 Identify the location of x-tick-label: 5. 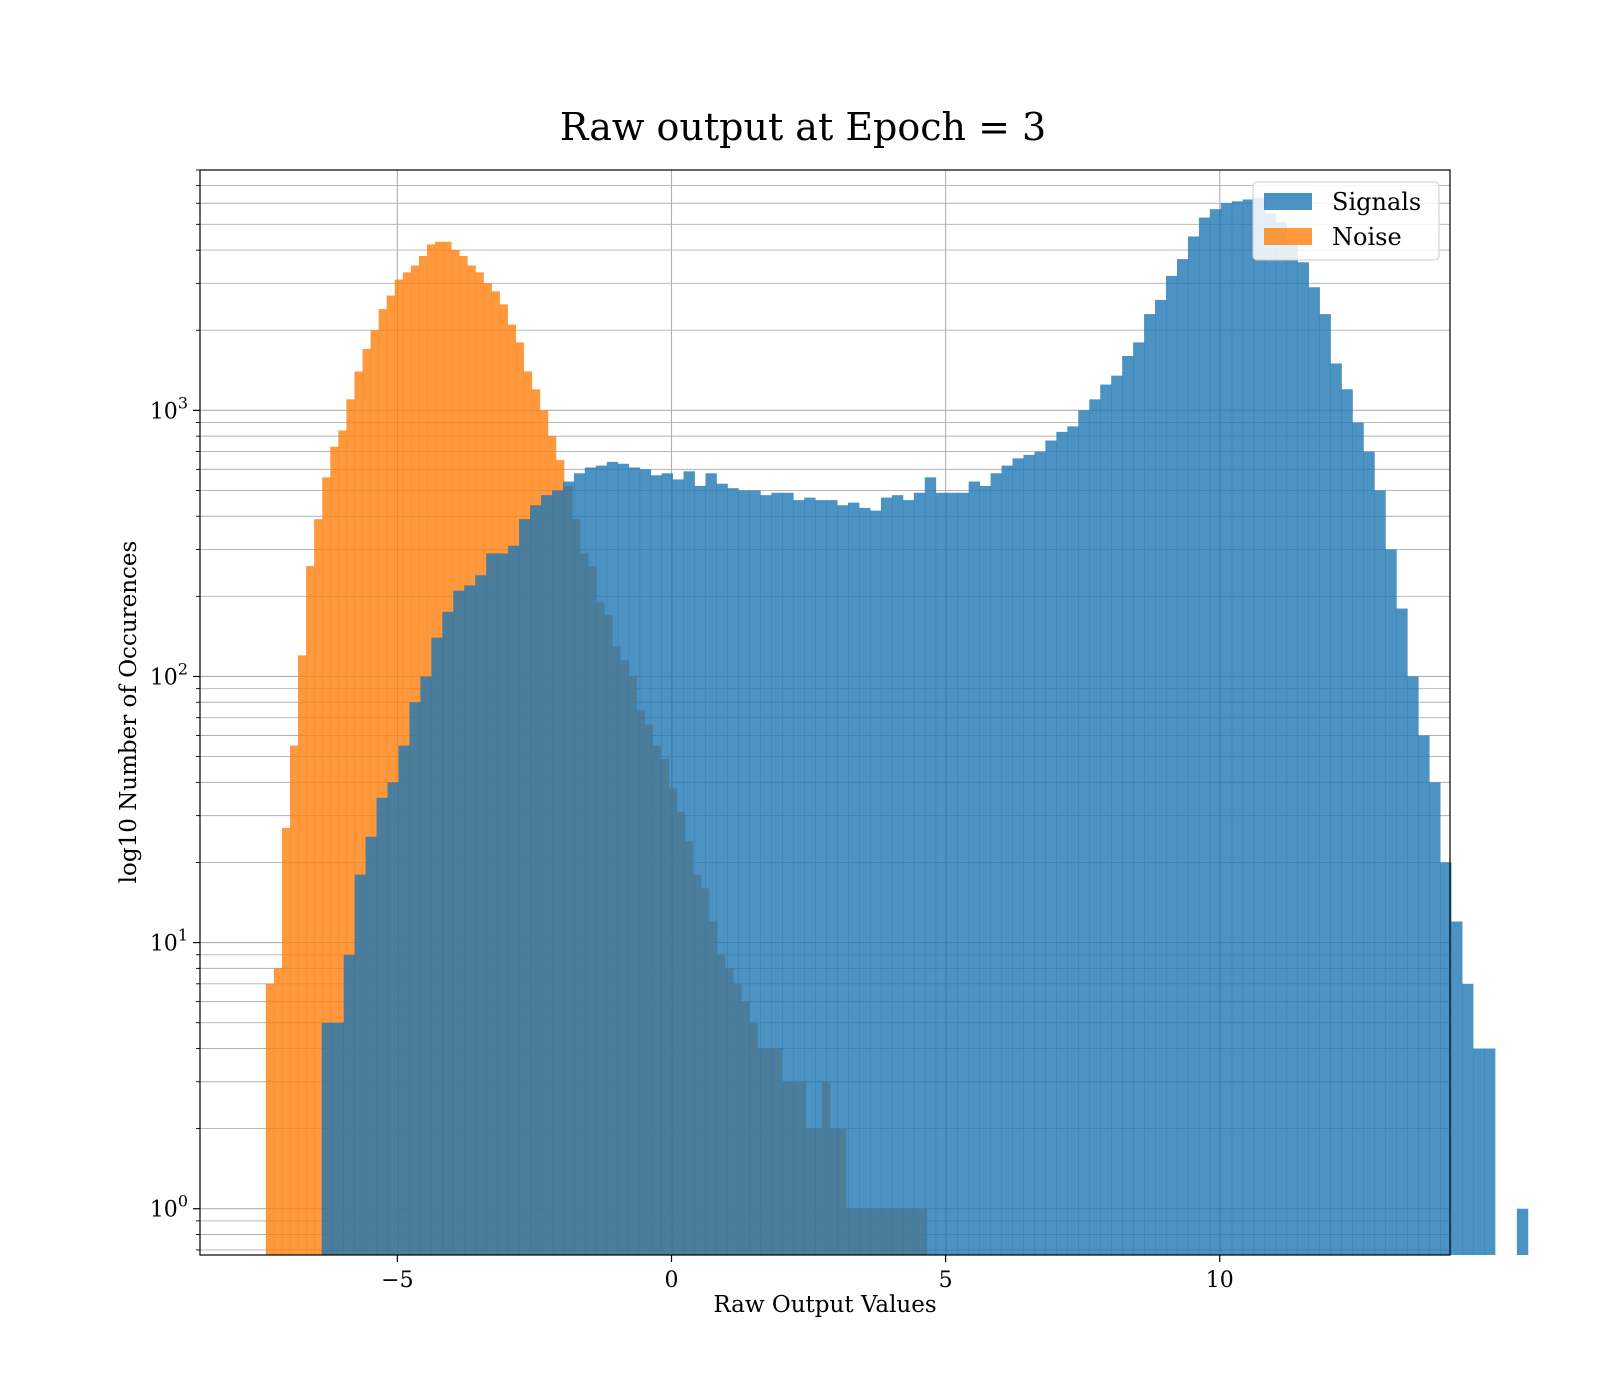
(946, 1280).